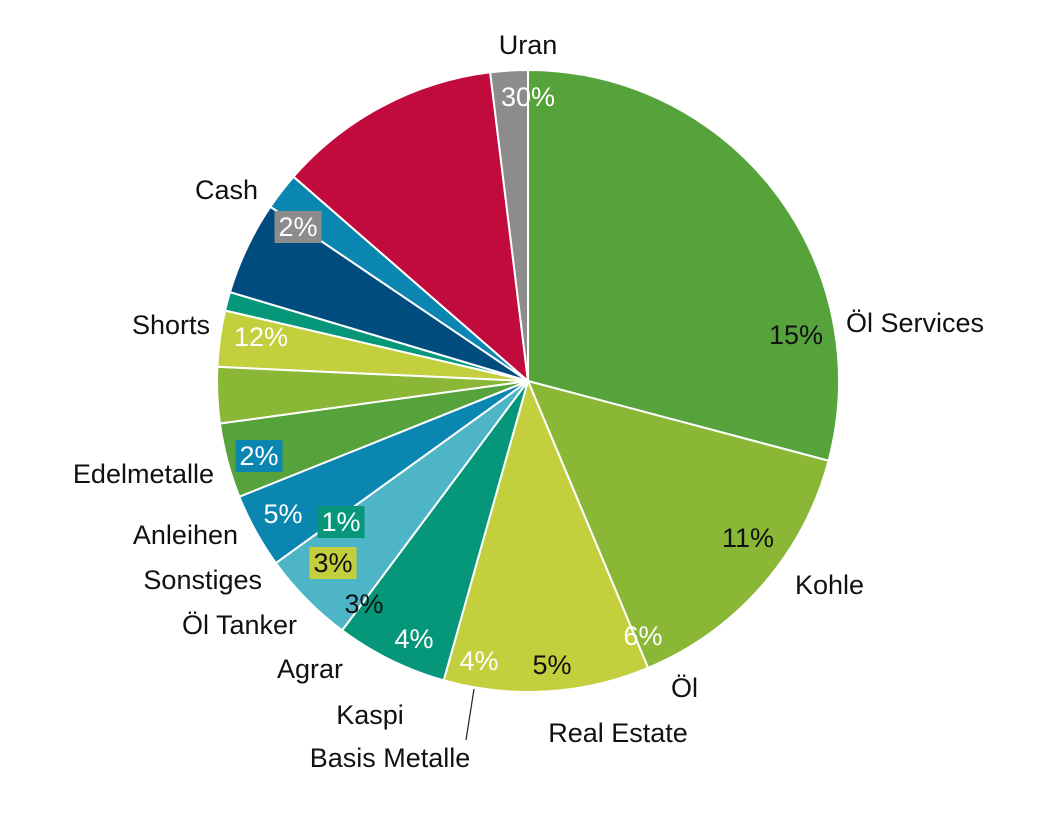 The width and height of the screenshot is (1044, 819). I want to click on category-label-anleihen: Anleihen, so click(185, 535).